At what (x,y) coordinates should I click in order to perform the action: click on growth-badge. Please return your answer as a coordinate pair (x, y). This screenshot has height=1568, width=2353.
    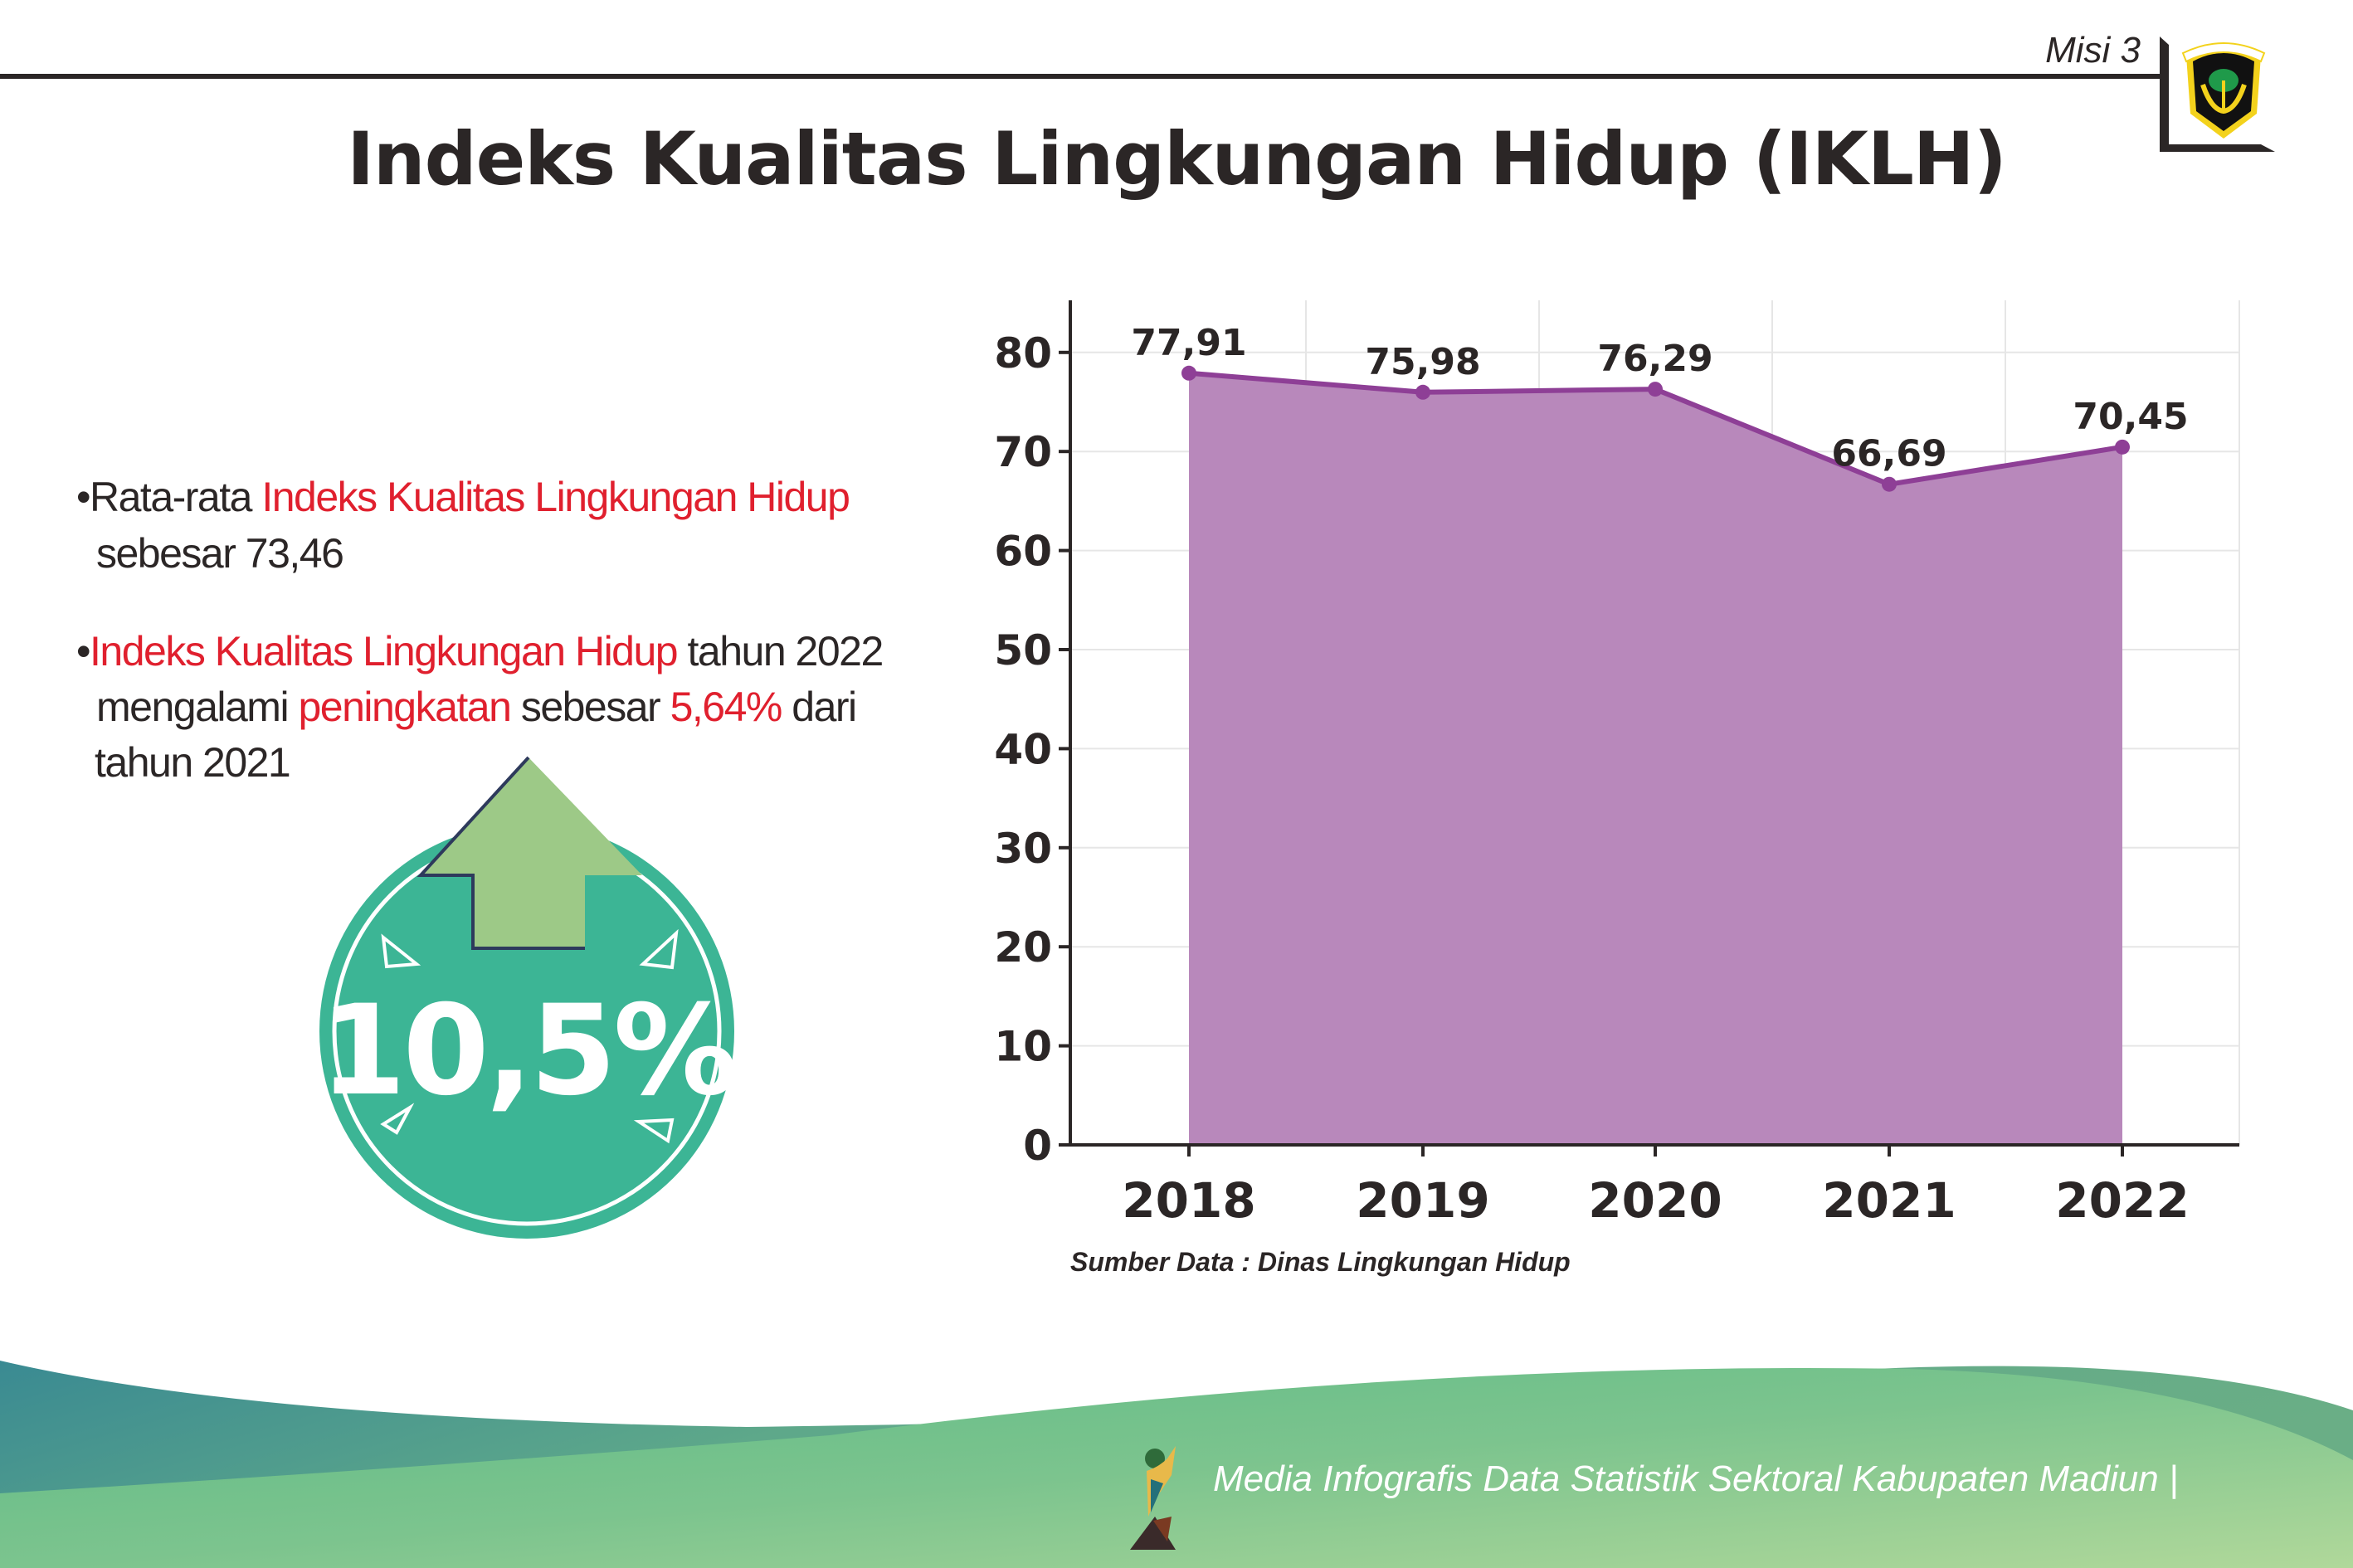
    Looking at the image, I should click on (526, 997).